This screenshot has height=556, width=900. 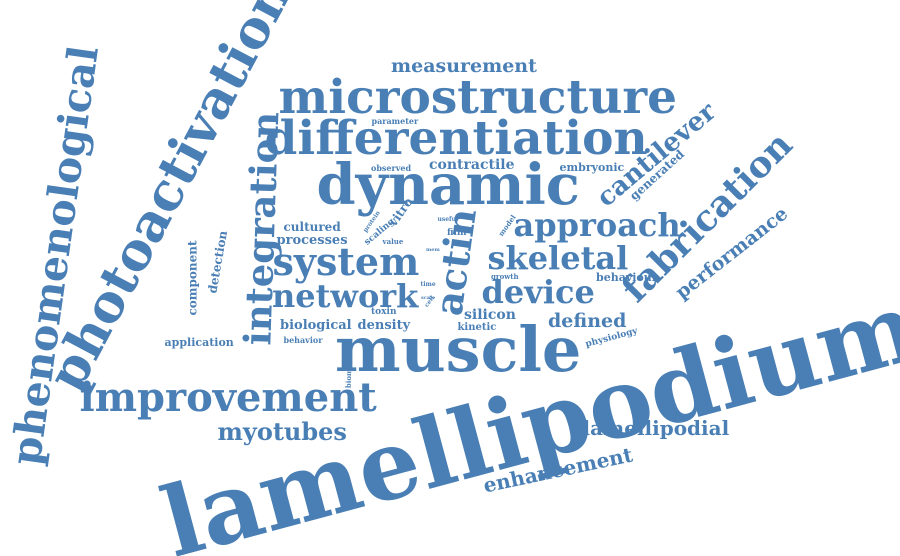 I want to click on cloud-word-time: time, so click(x=428, y=284).